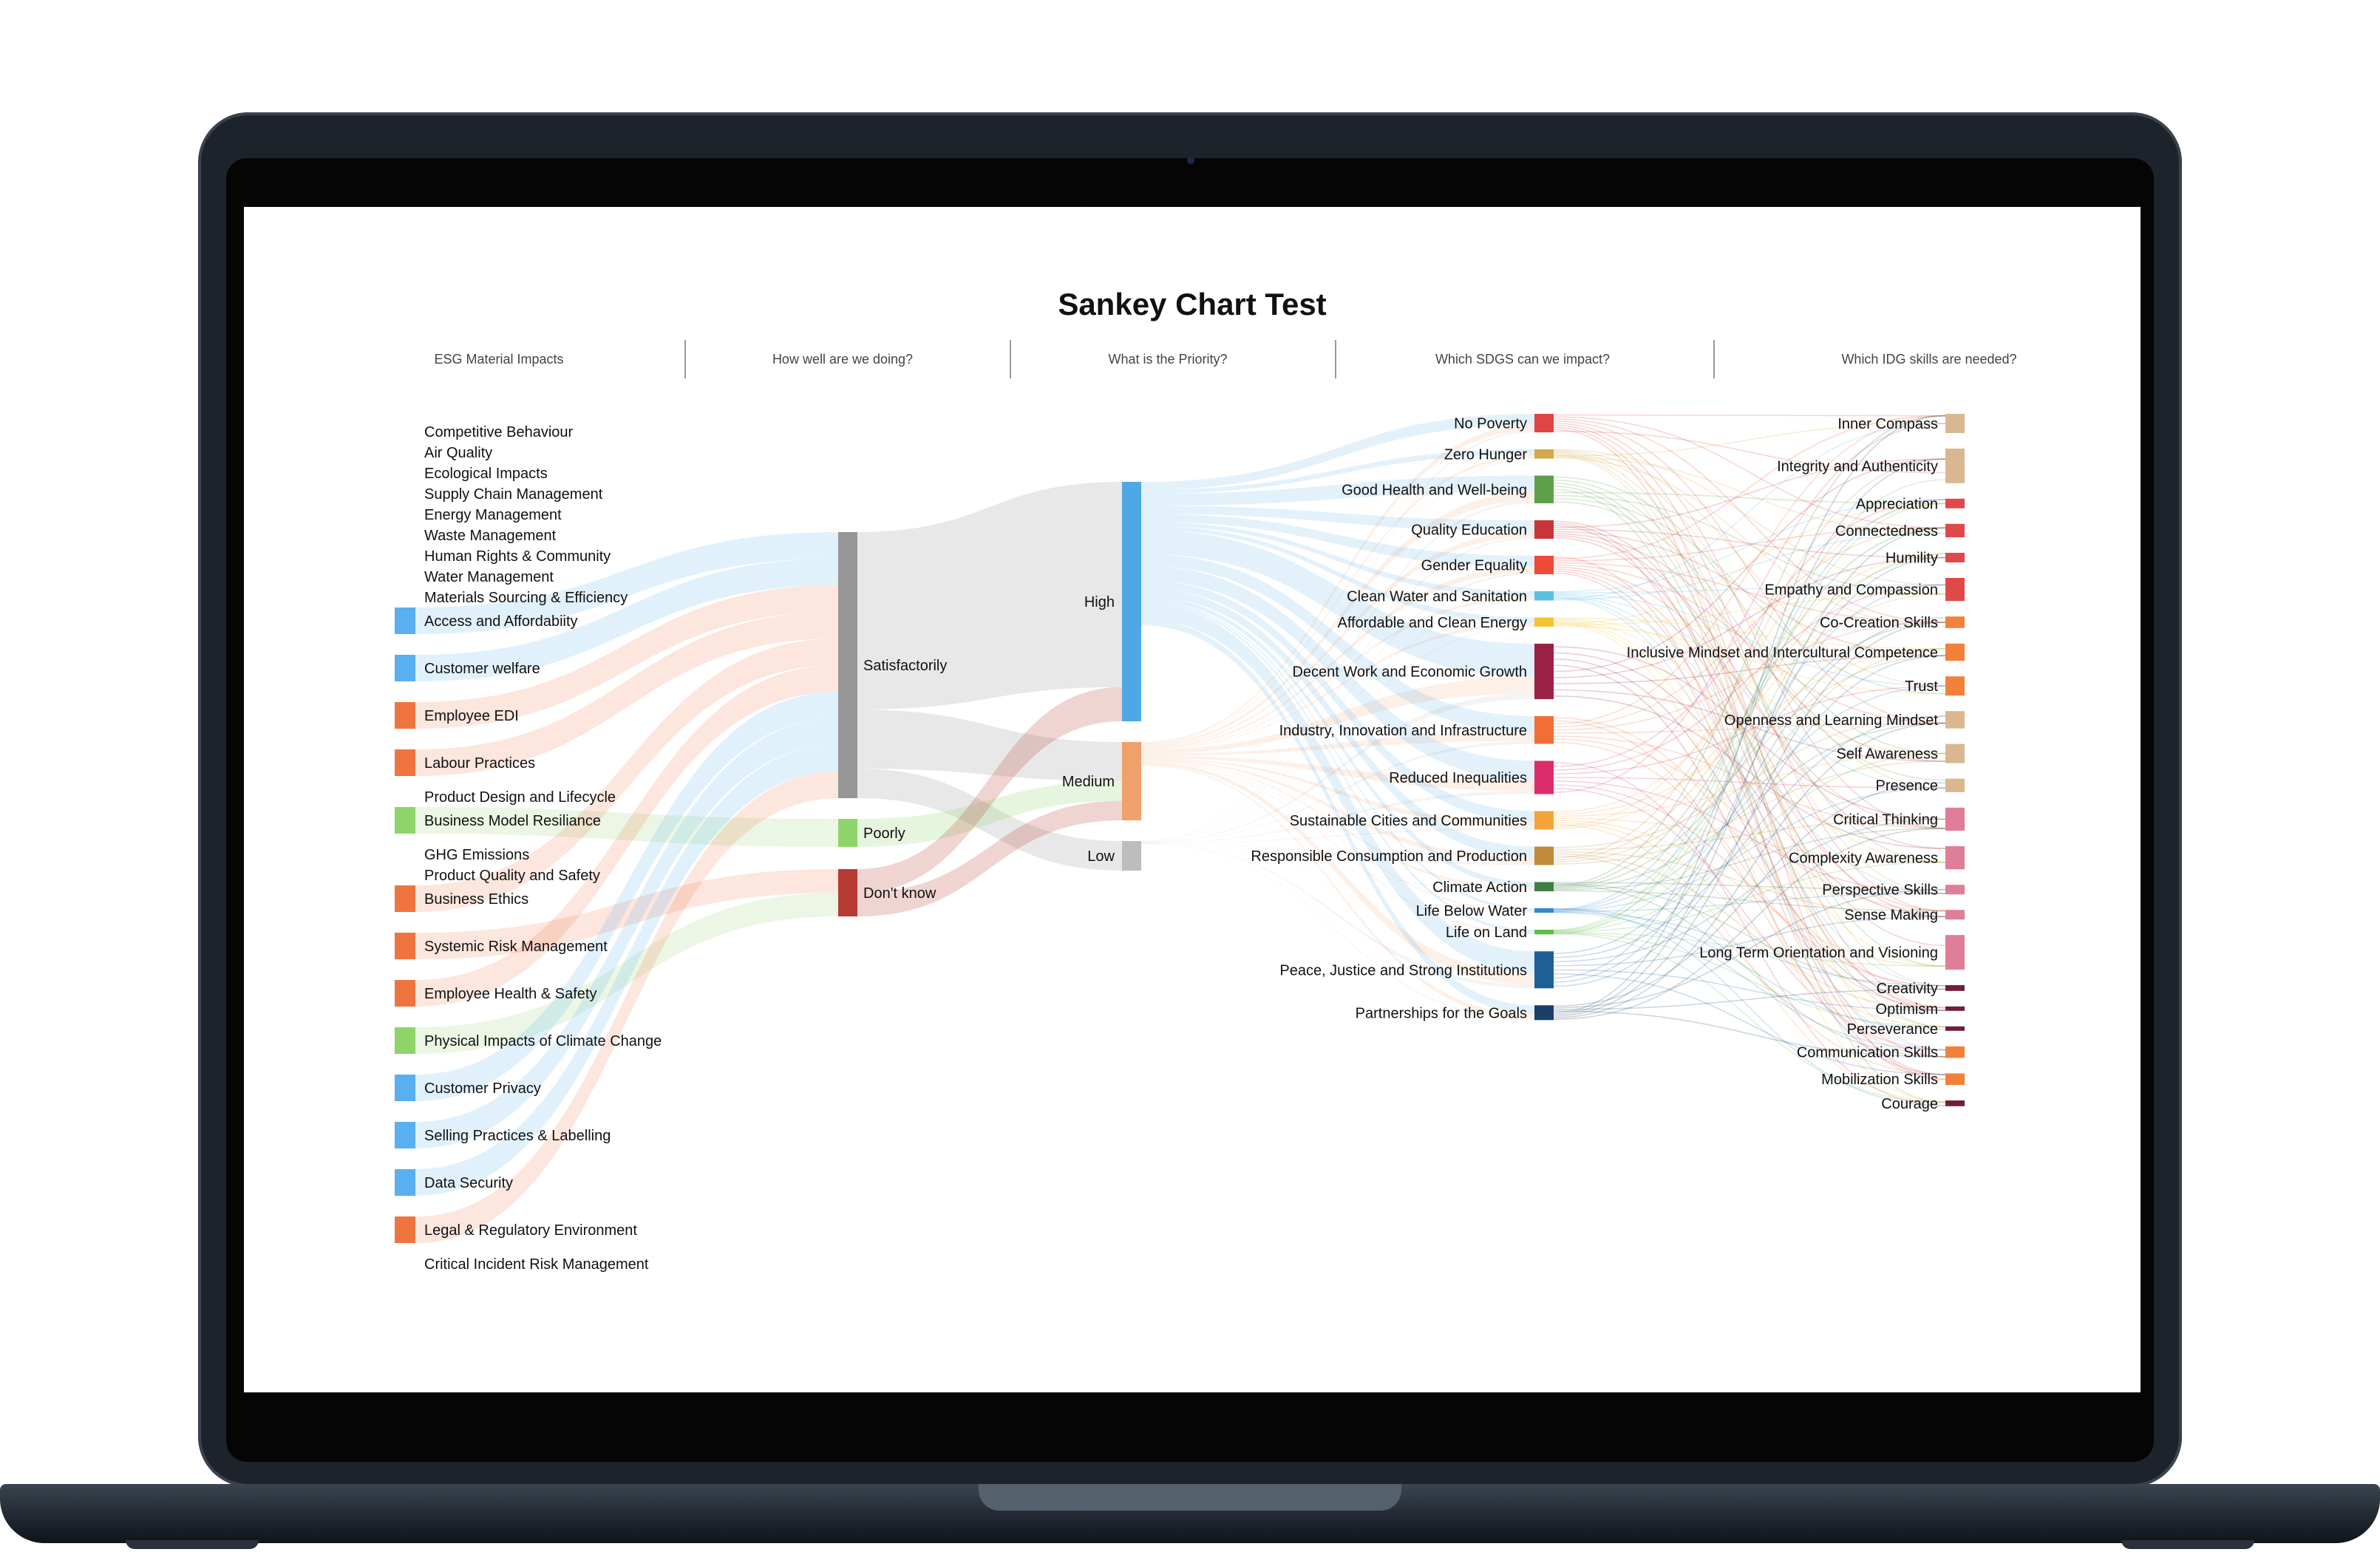  I want to click on node-no-poverty, so click(1544, 423).